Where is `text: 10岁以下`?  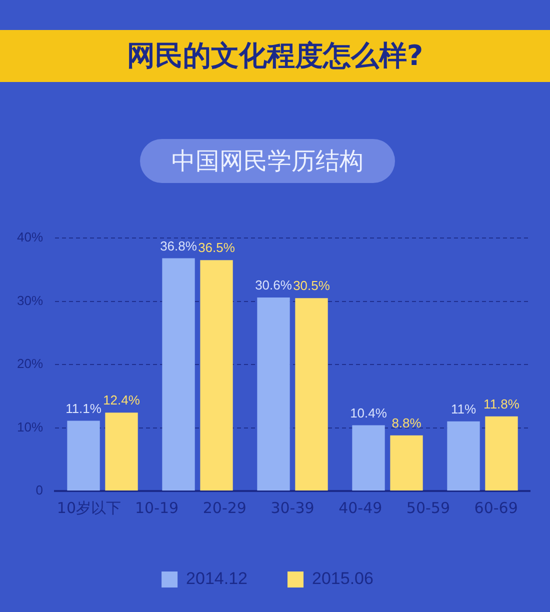
text: 10岁以下 is located at coordinates (88, 507).